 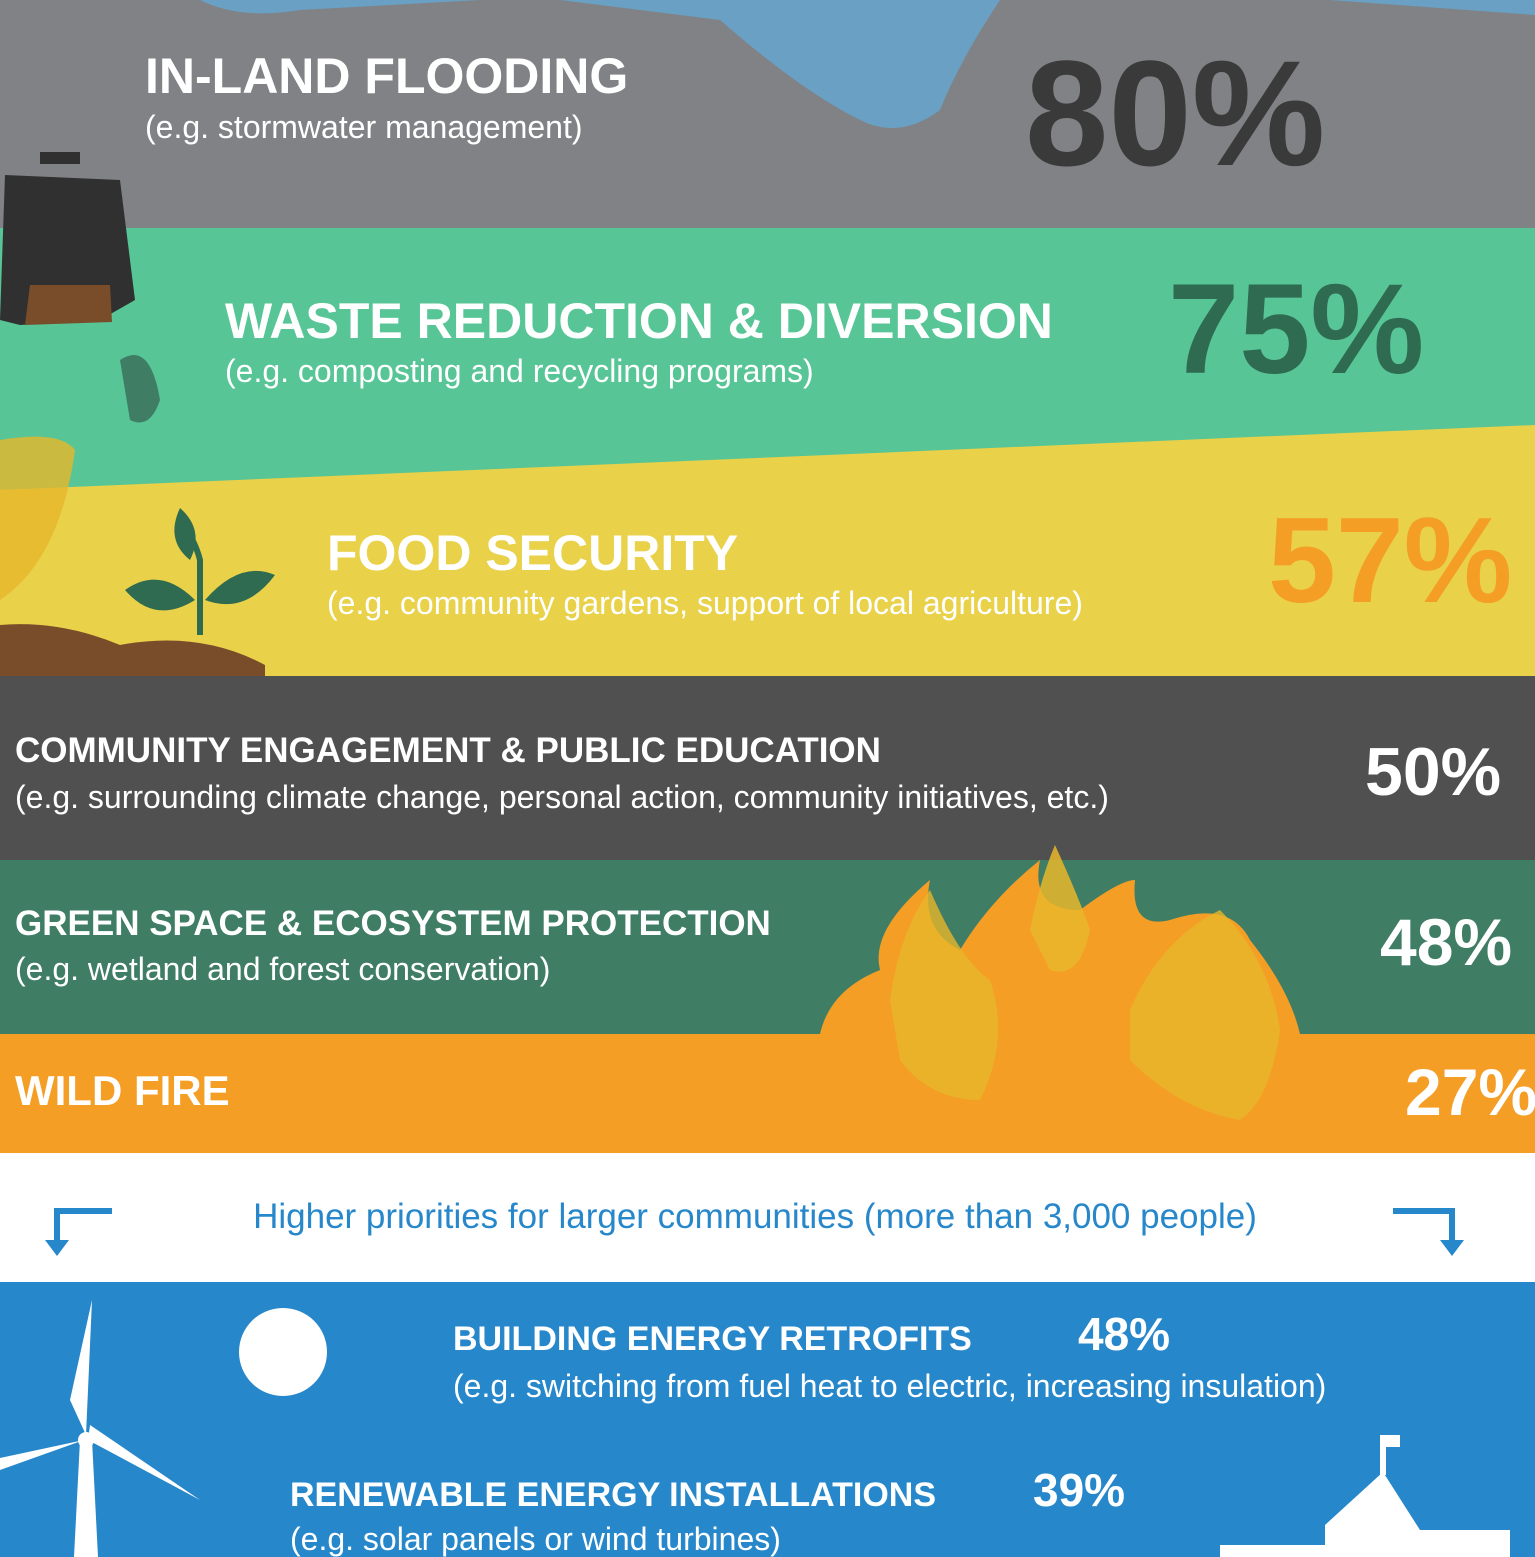 What do you see at coordinates (122, 1090) in the screenshot?
I see `section-title: WILD FIRE` at bounding box center [122, 1090].